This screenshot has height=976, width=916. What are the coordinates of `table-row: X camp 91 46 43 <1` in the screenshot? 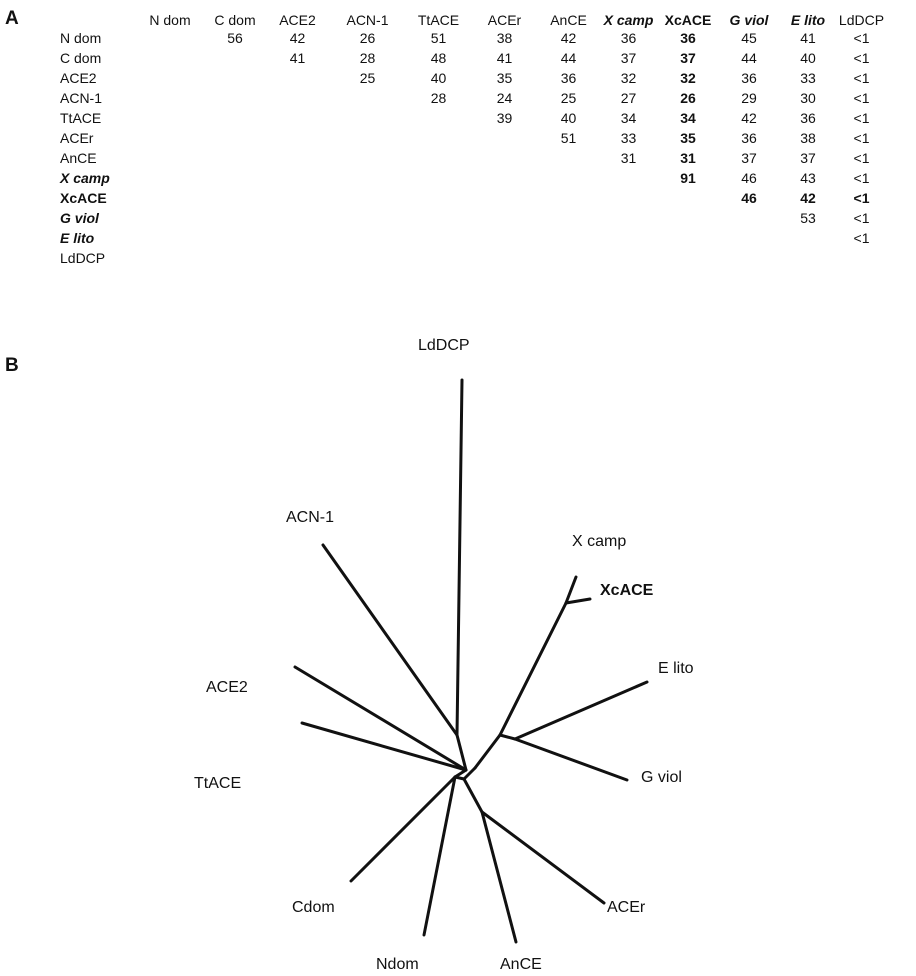 It's located at (470, 178).